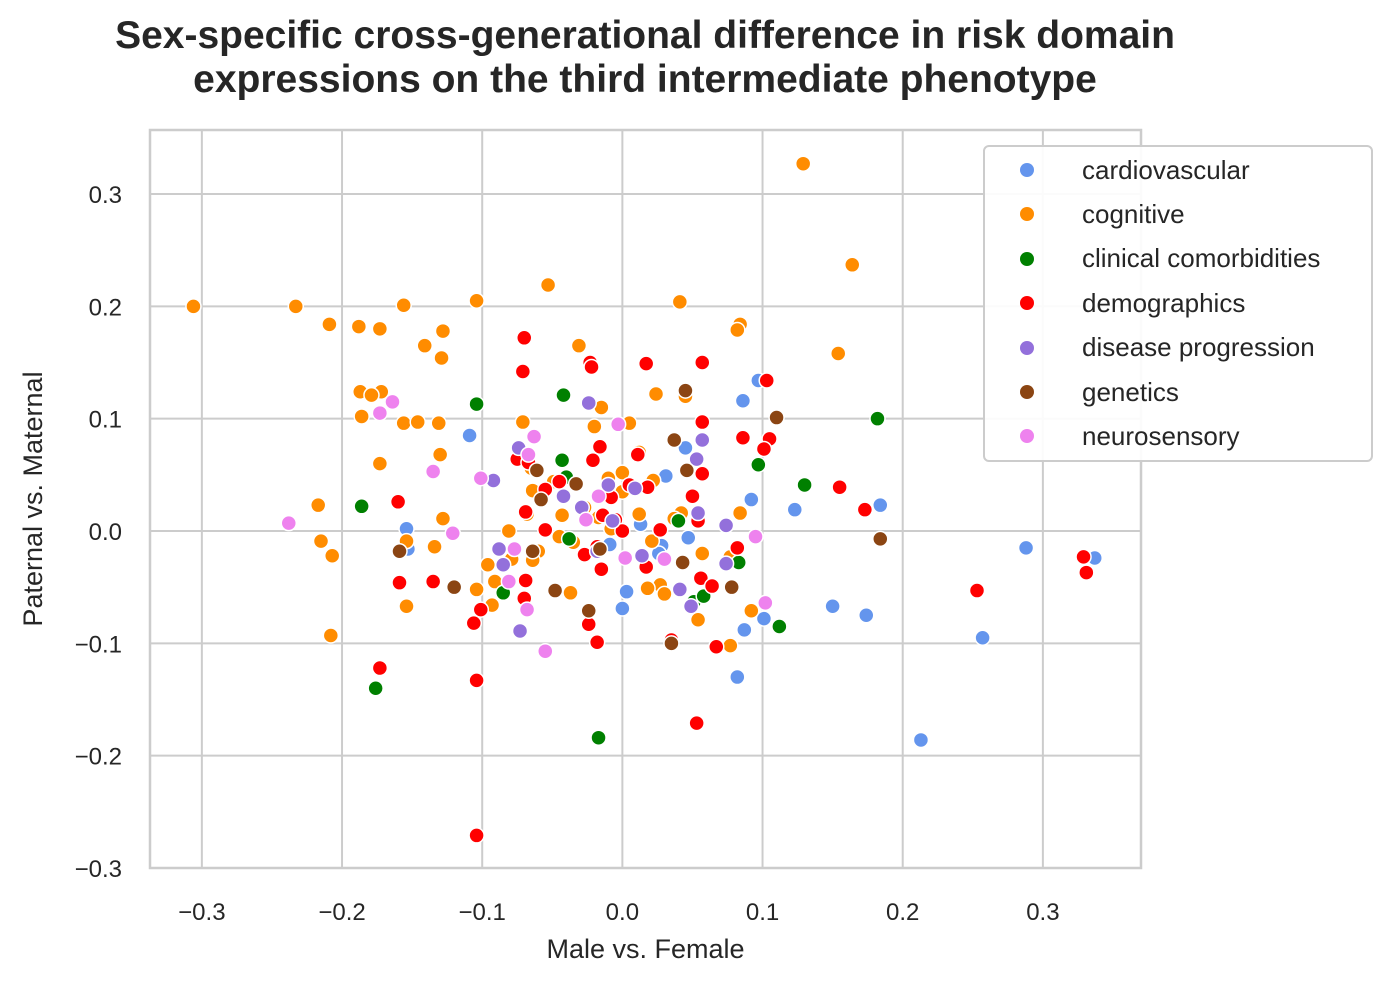 The height and width of the screenshot is (986, 1393). I want to click on legend-label: cognitive, so click(1133, 213).